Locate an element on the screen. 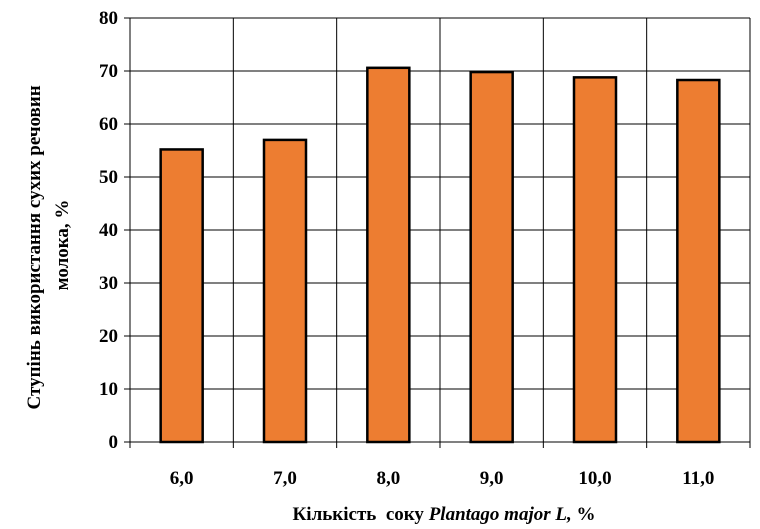 Image resolution: width=760 pixels, height=529 pixels. y-axis-title-line1: Ступінь використання сухих речовин is located at coordinates (34, 247).